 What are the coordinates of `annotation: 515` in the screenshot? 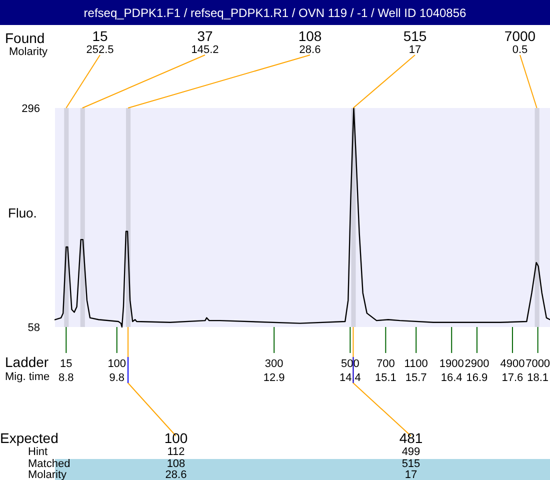 It's located at (415, 36).